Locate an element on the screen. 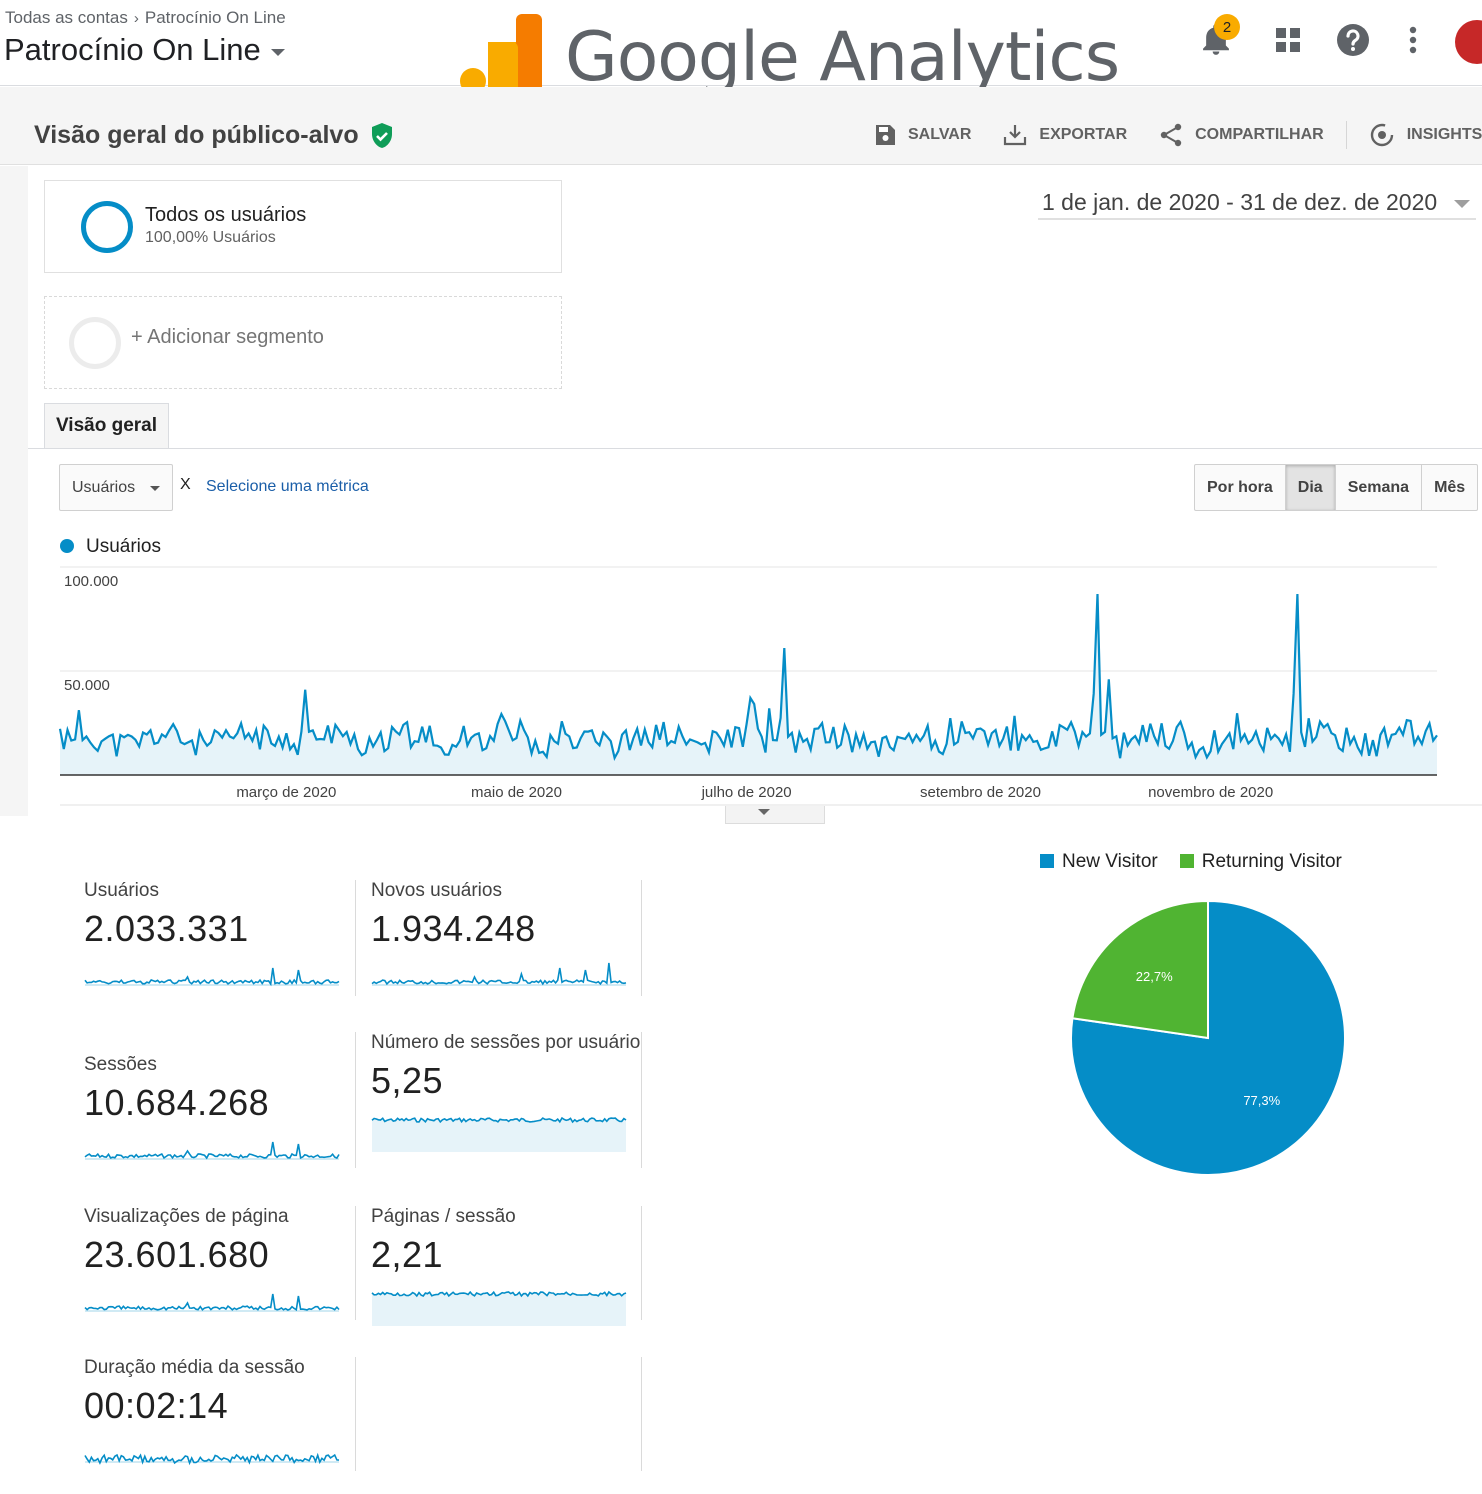  scorecard-new-users: Novos usuários 1.934.248 is located at coordinates (506, 936).